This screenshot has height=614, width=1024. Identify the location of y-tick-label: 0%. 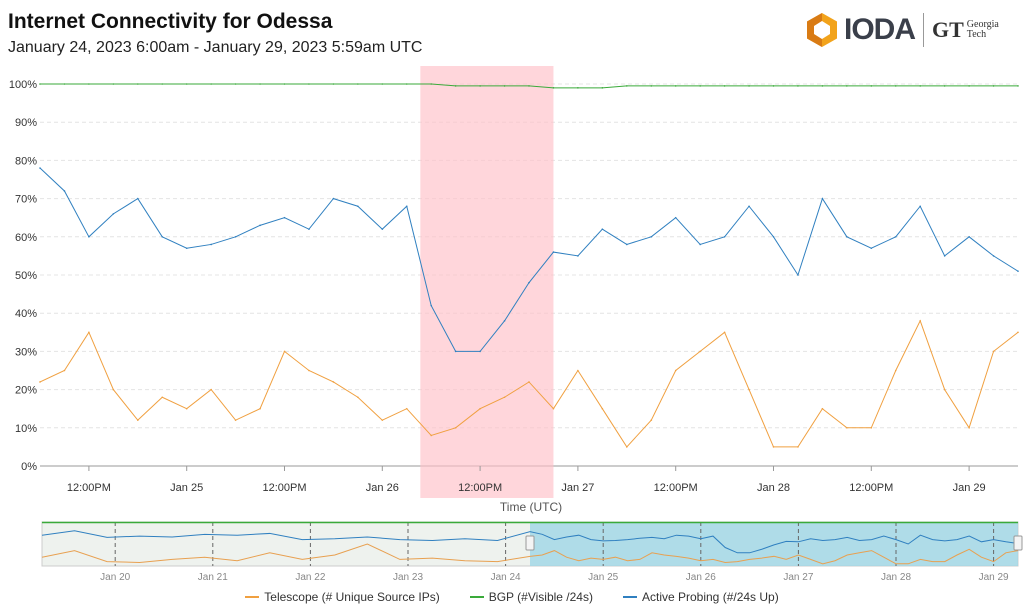
(29, 467).